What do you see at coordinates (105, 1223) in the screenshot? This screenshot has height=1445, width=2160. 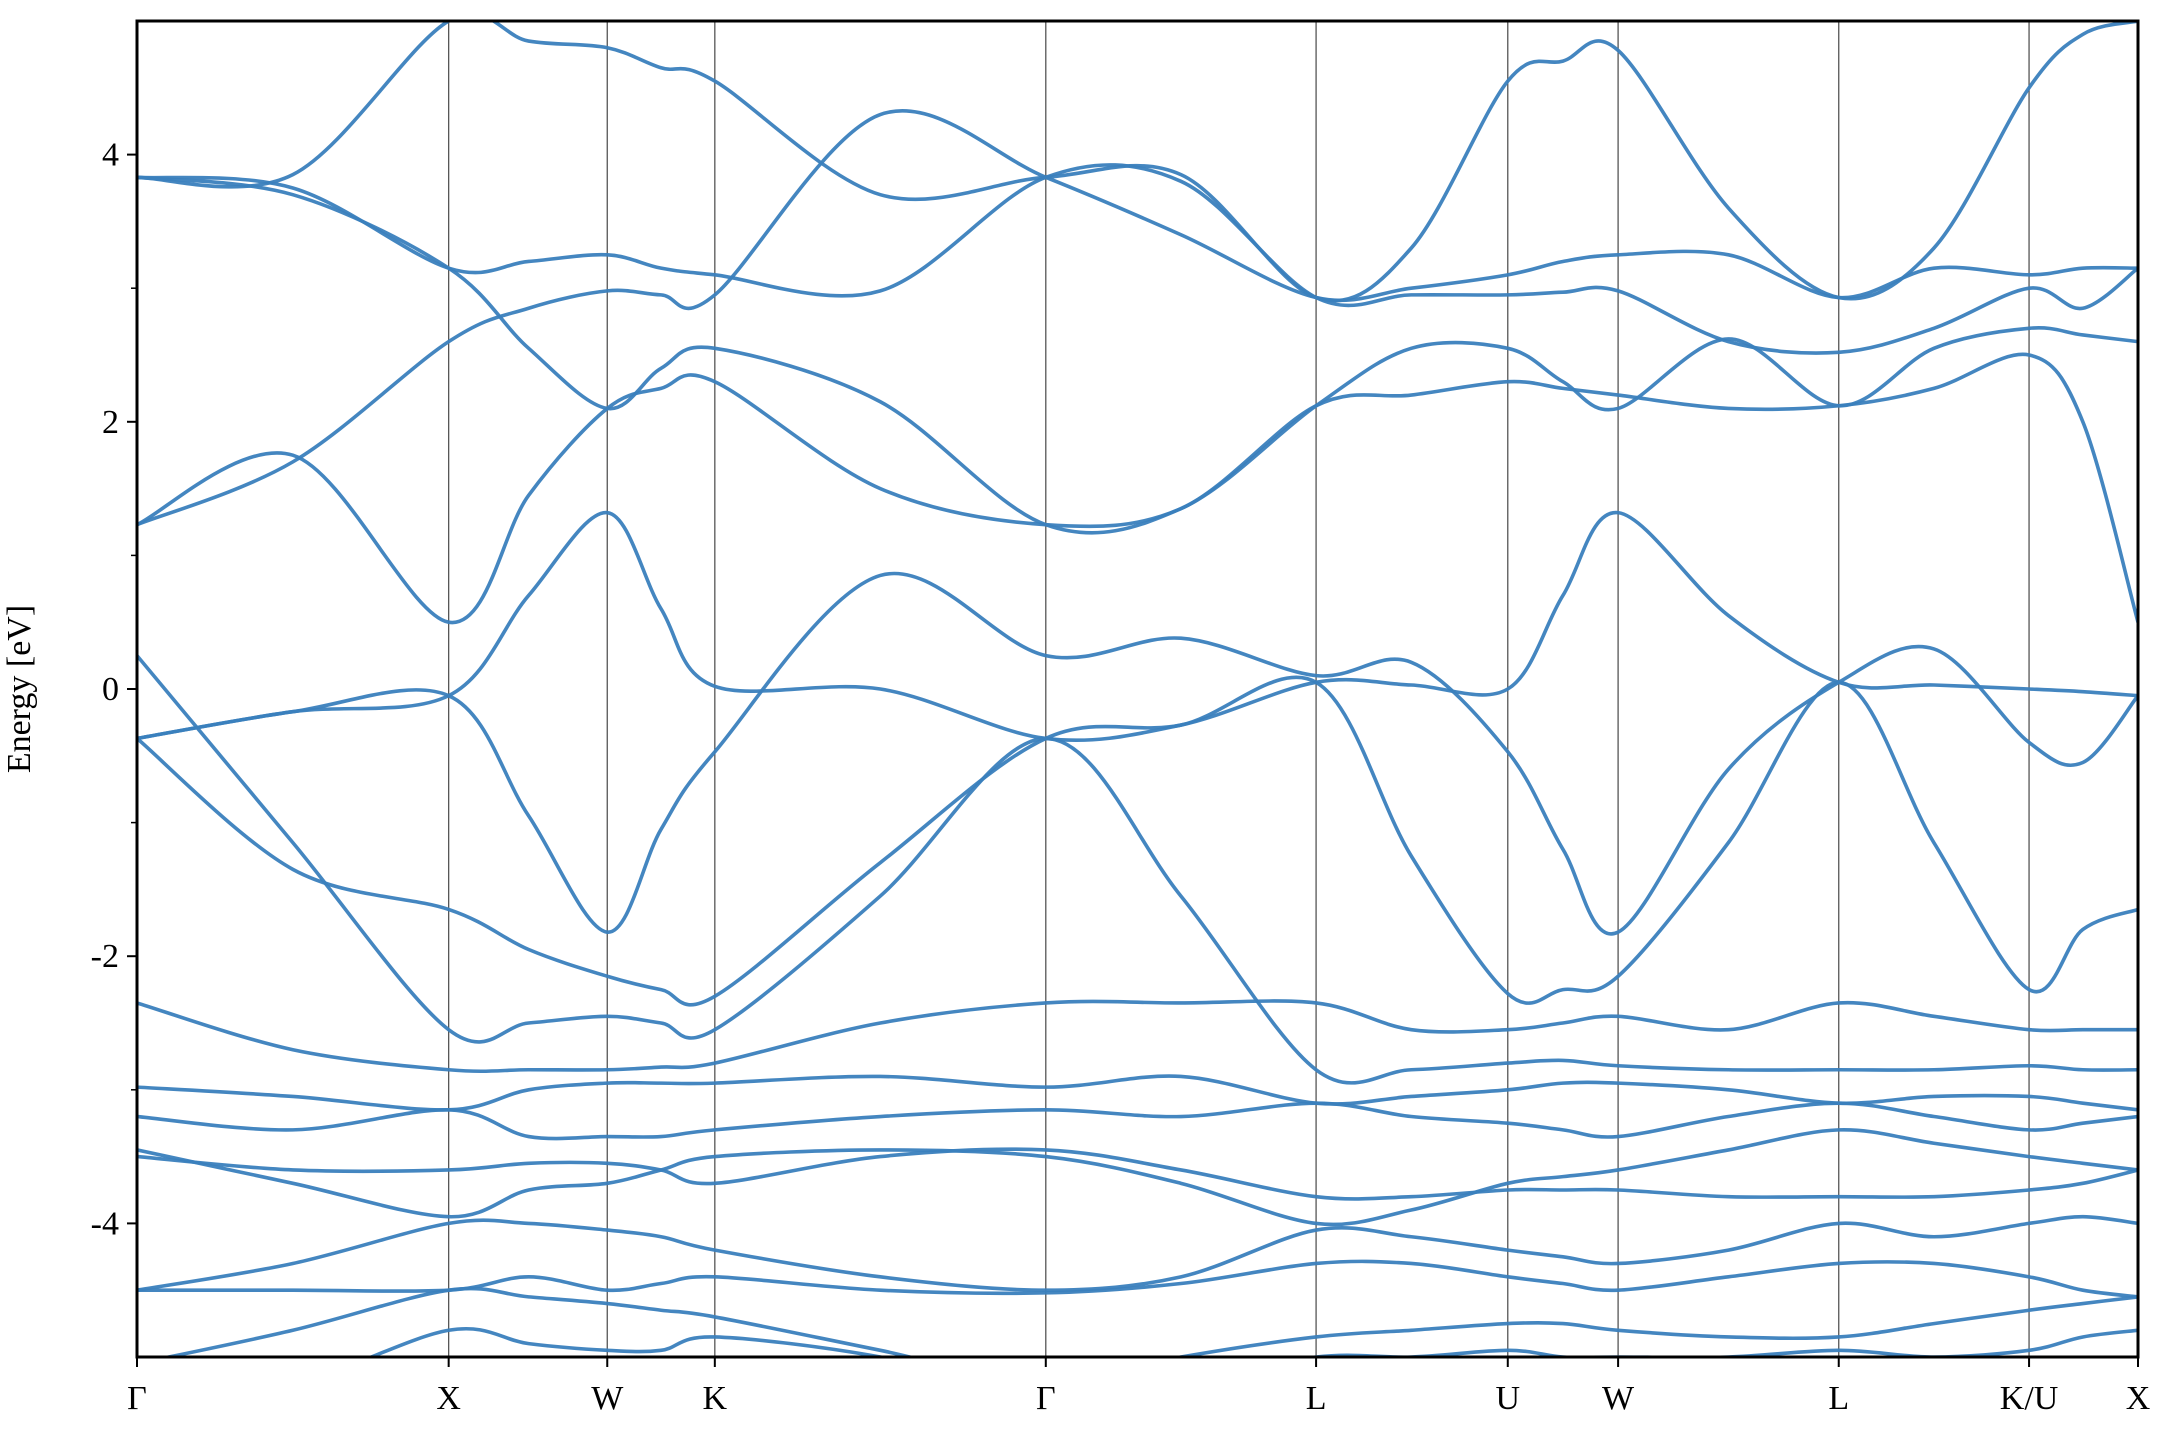 I see `y-tick-label: -4` at bounding box center [105, 1223].